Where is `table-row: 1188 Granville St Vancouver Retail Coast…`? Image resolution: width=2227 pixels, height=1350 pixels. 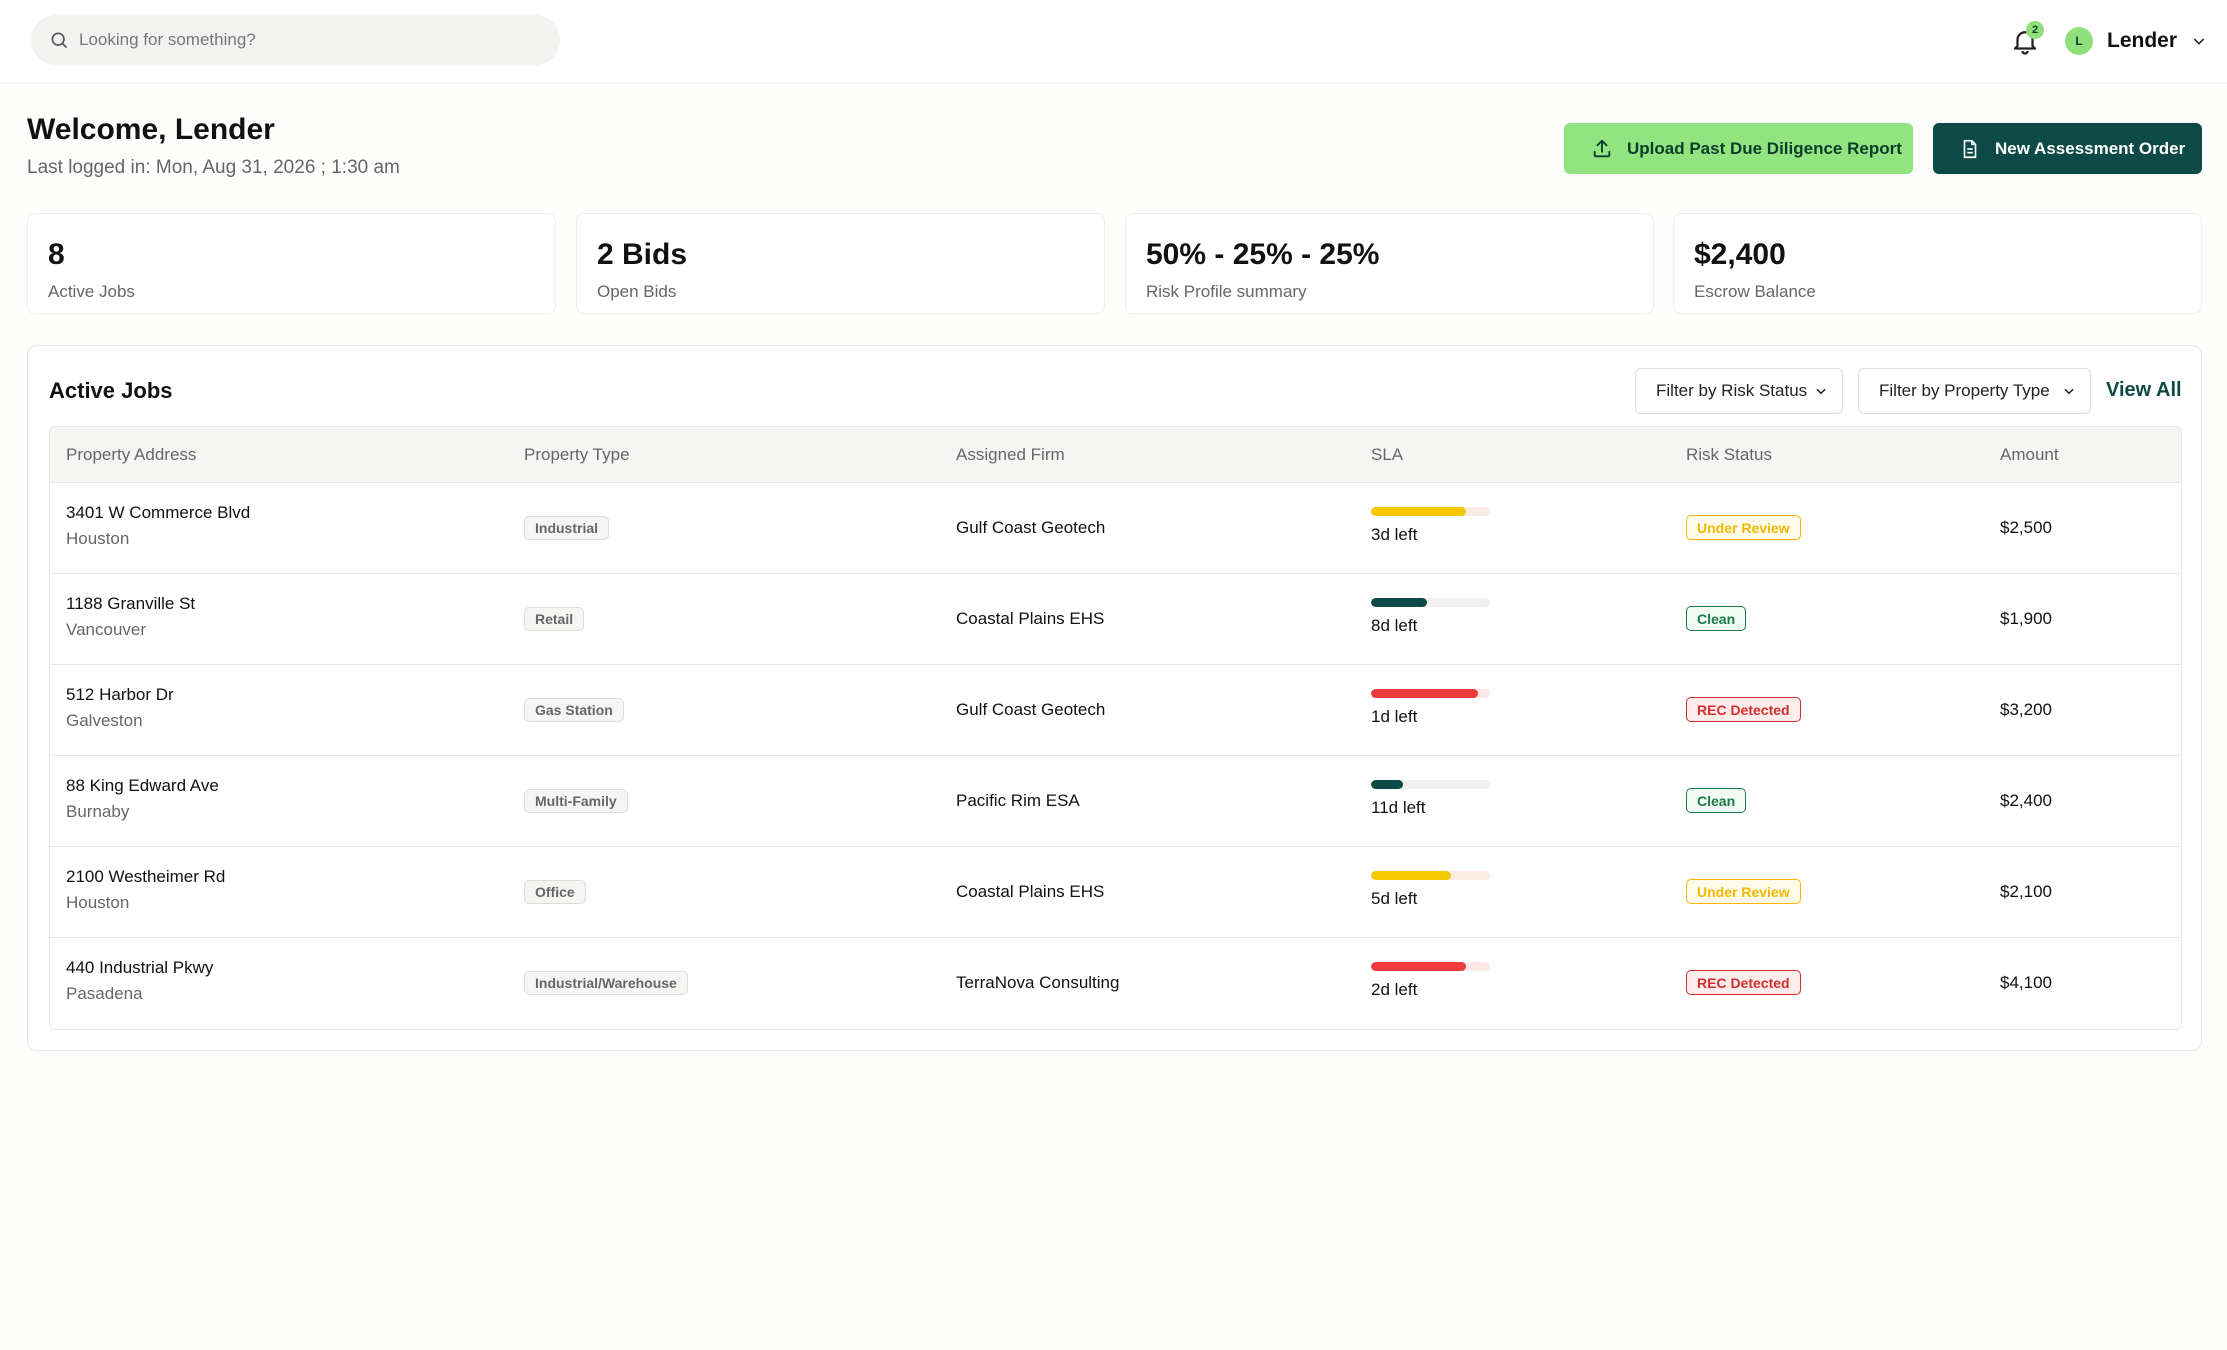
table-row: 1188 Granville St Vancouver Retail Coast… is located at coordinates (1115, 619).